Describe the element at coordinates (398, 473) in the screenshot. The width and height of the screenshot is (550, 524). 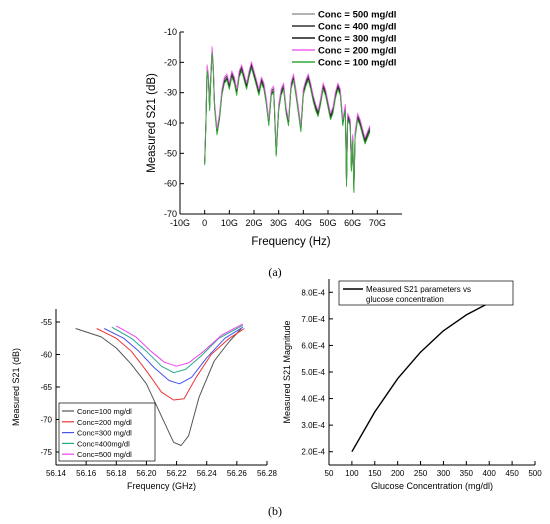
I see `x-tick-label: 200` at that location.